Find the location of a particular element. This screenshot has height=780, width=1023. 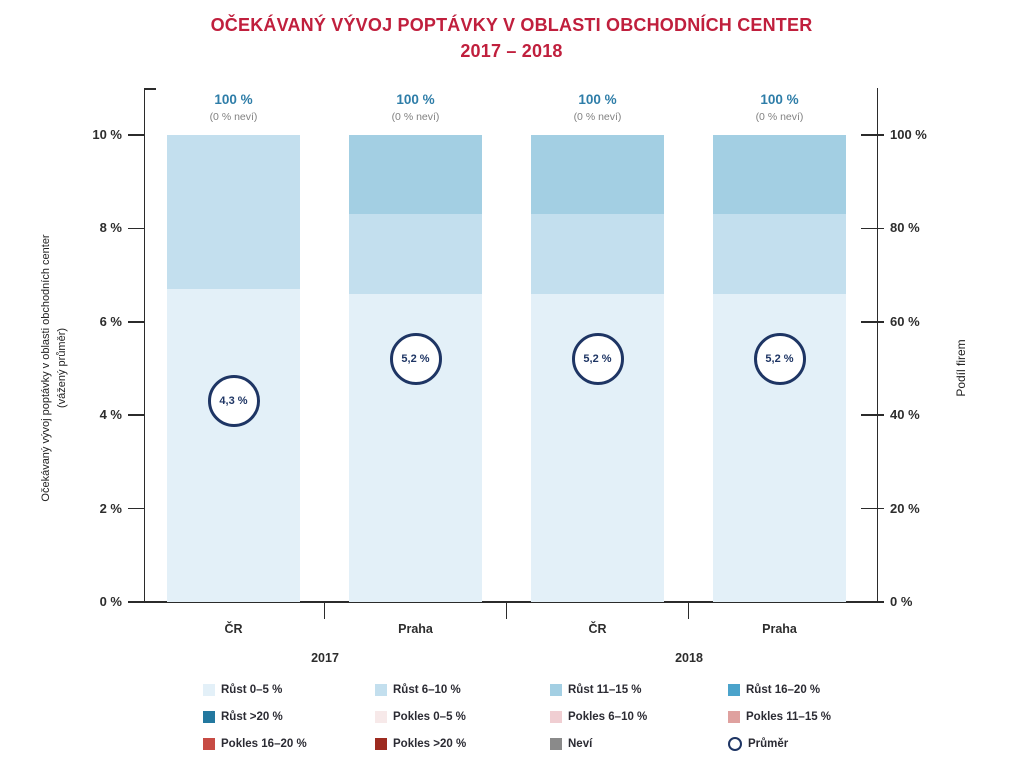

legend-item-pokles-16-20: Pokles 16–20 % is located at coordinates (255, 744).